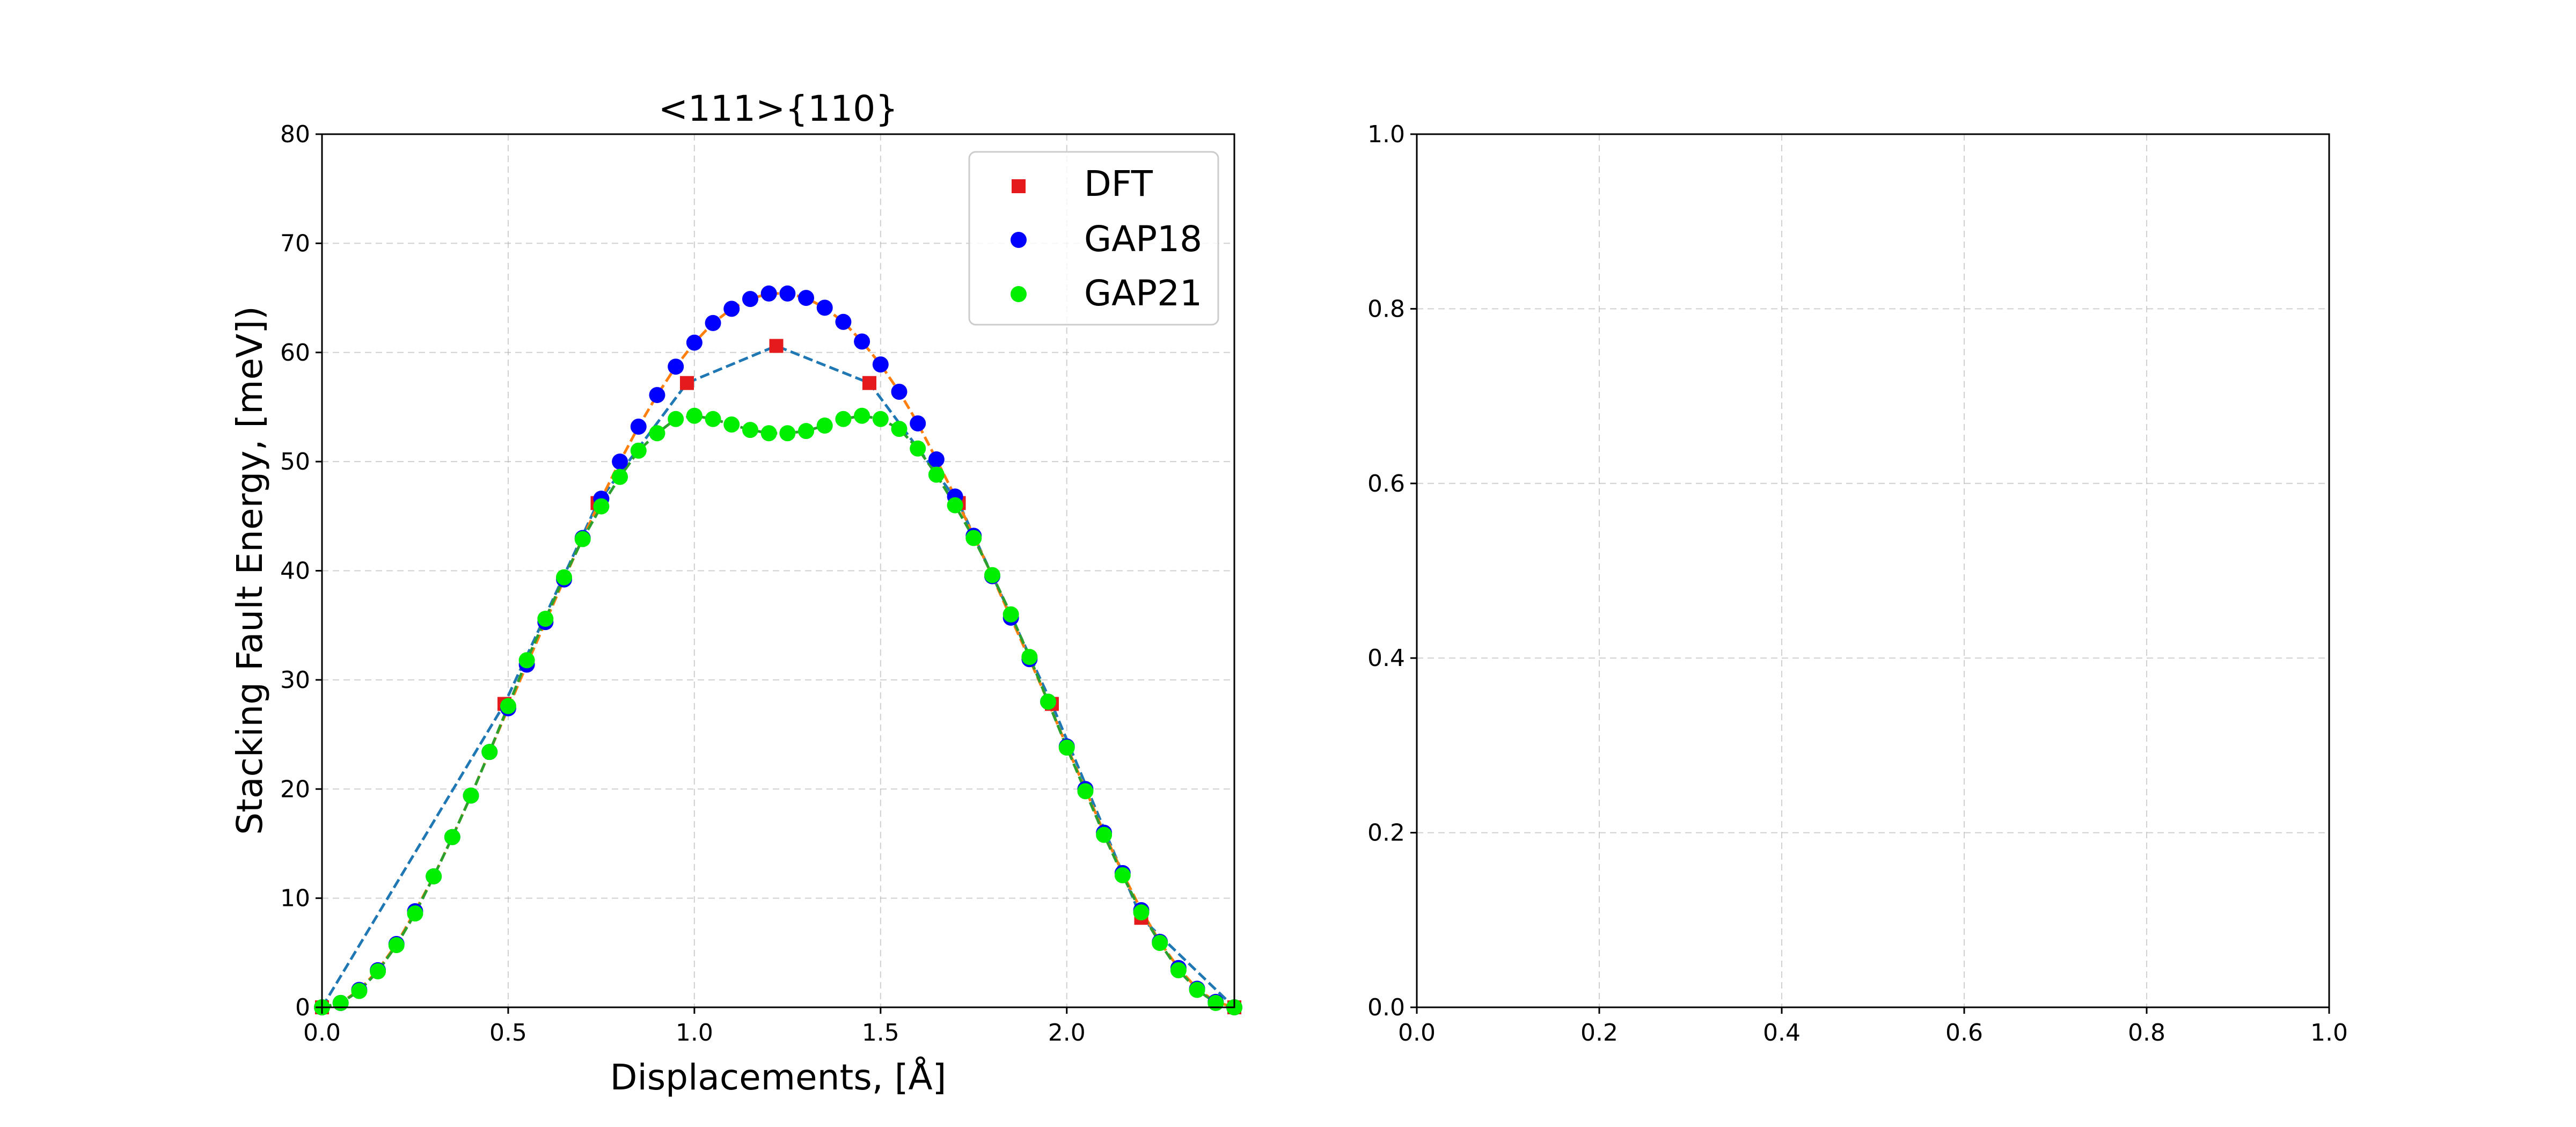 The height and width of the screenshot is (1127, 2576). I want to click on left-y-tick-label: 50, so click(295, 461).